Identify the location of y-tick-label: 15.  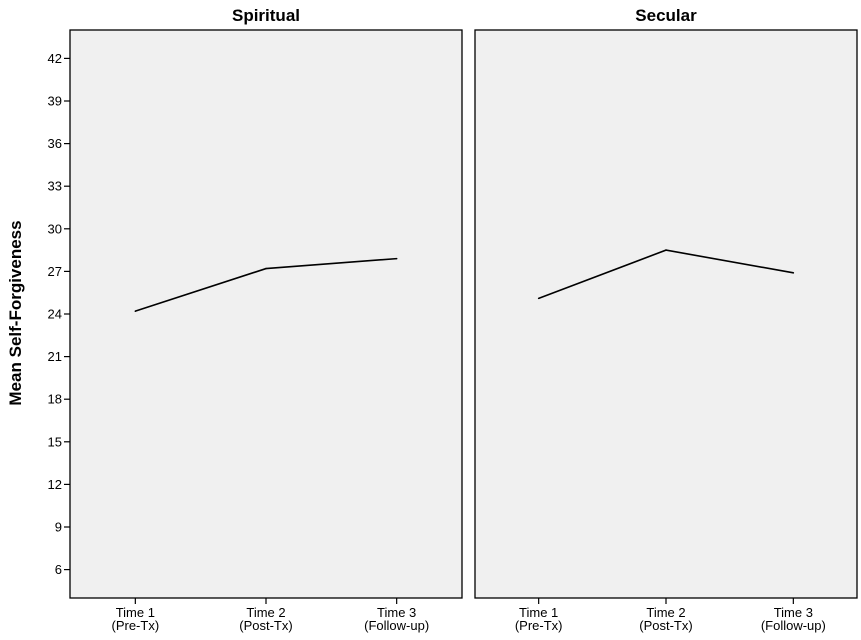
(55, 441).